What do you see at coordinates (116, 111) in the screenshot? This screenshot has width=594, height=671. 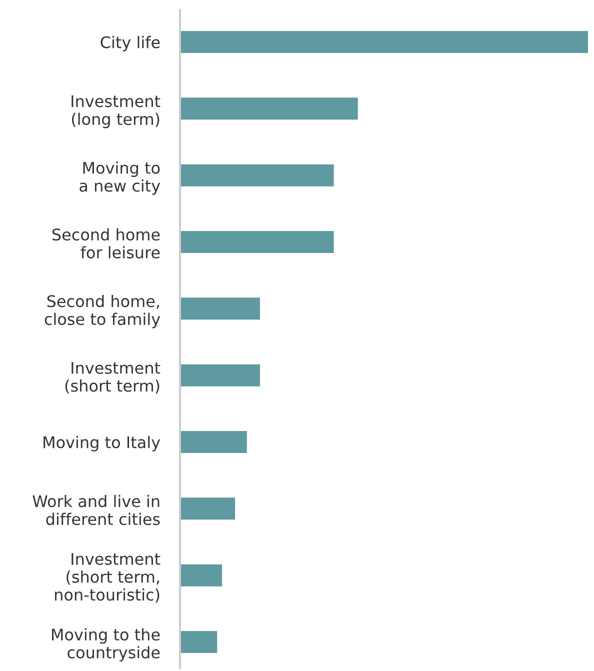 I see `y-tick-label: Investment (long term)` at bounding box center [116, 111].